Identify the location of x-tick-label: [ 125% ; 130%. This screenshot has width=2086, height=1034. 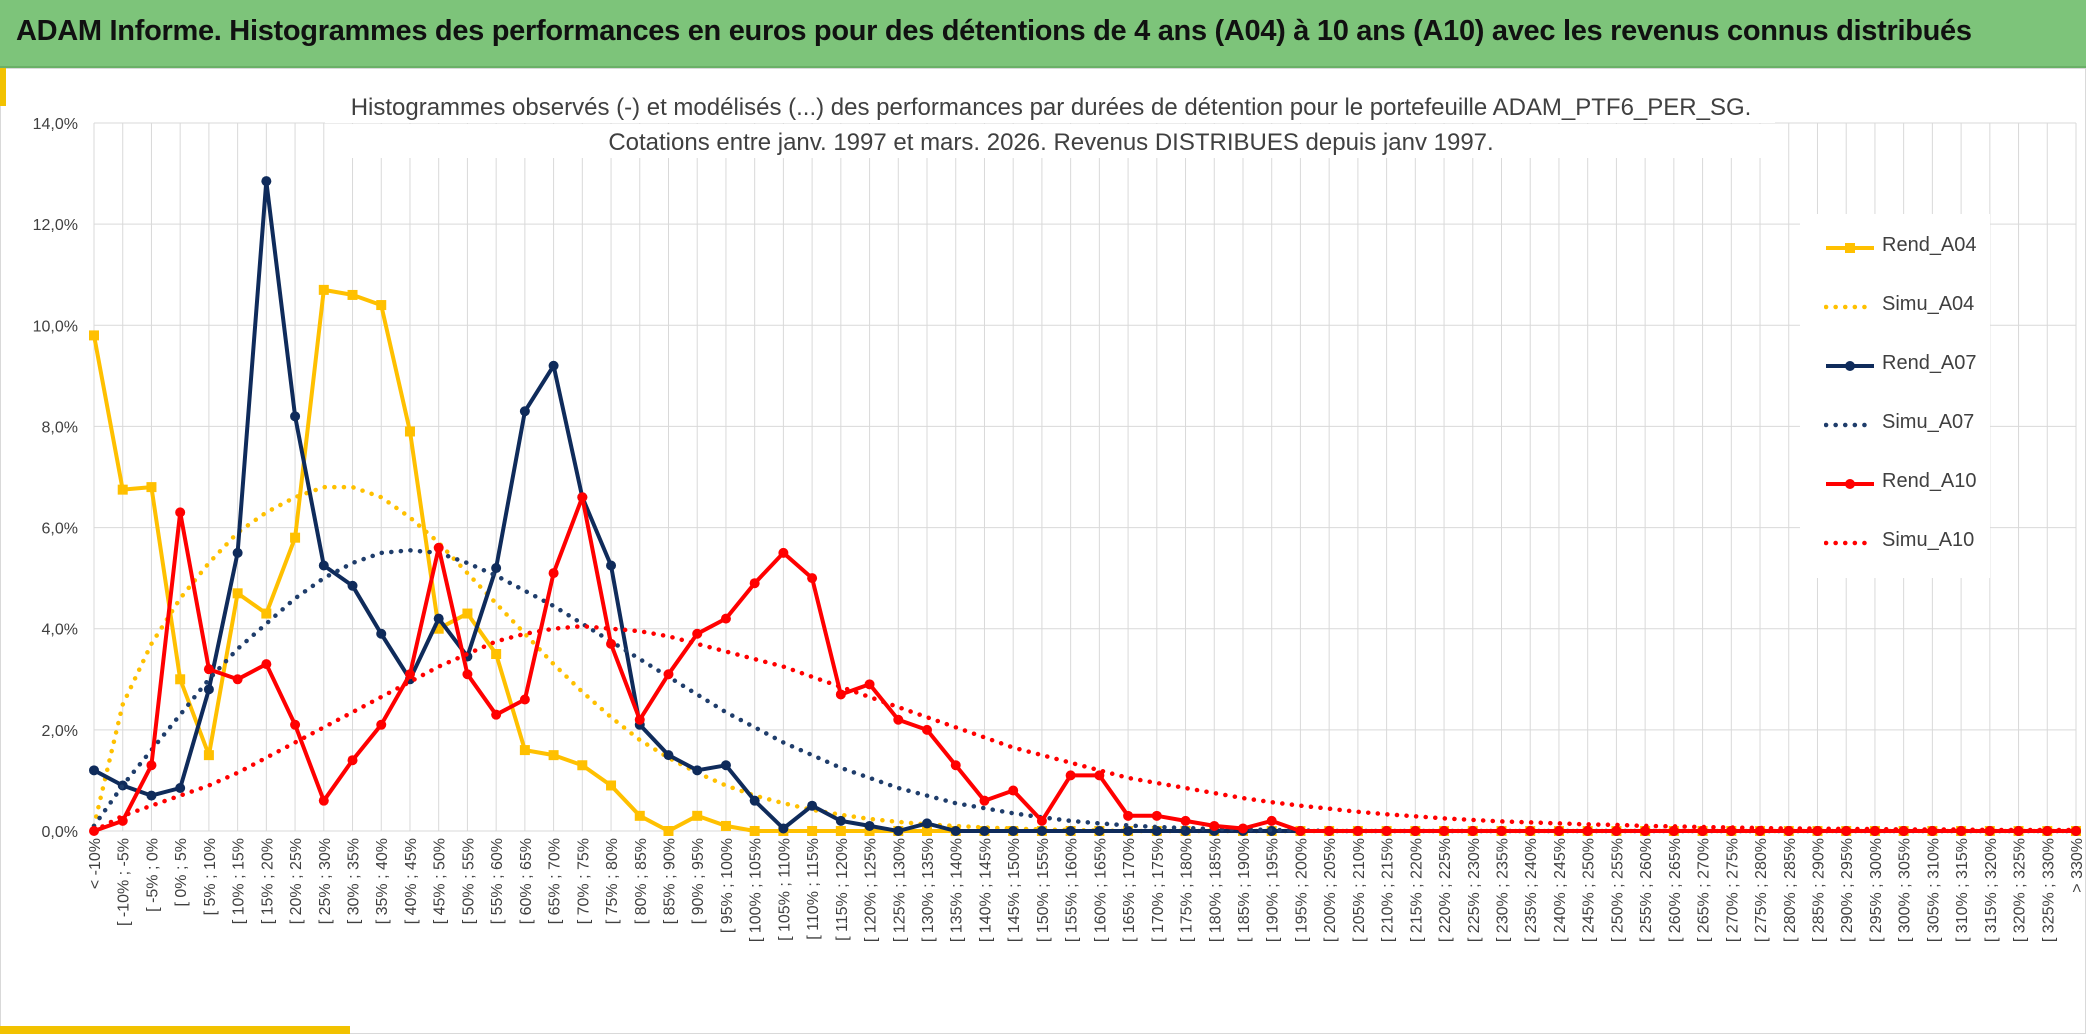
(899, 890).